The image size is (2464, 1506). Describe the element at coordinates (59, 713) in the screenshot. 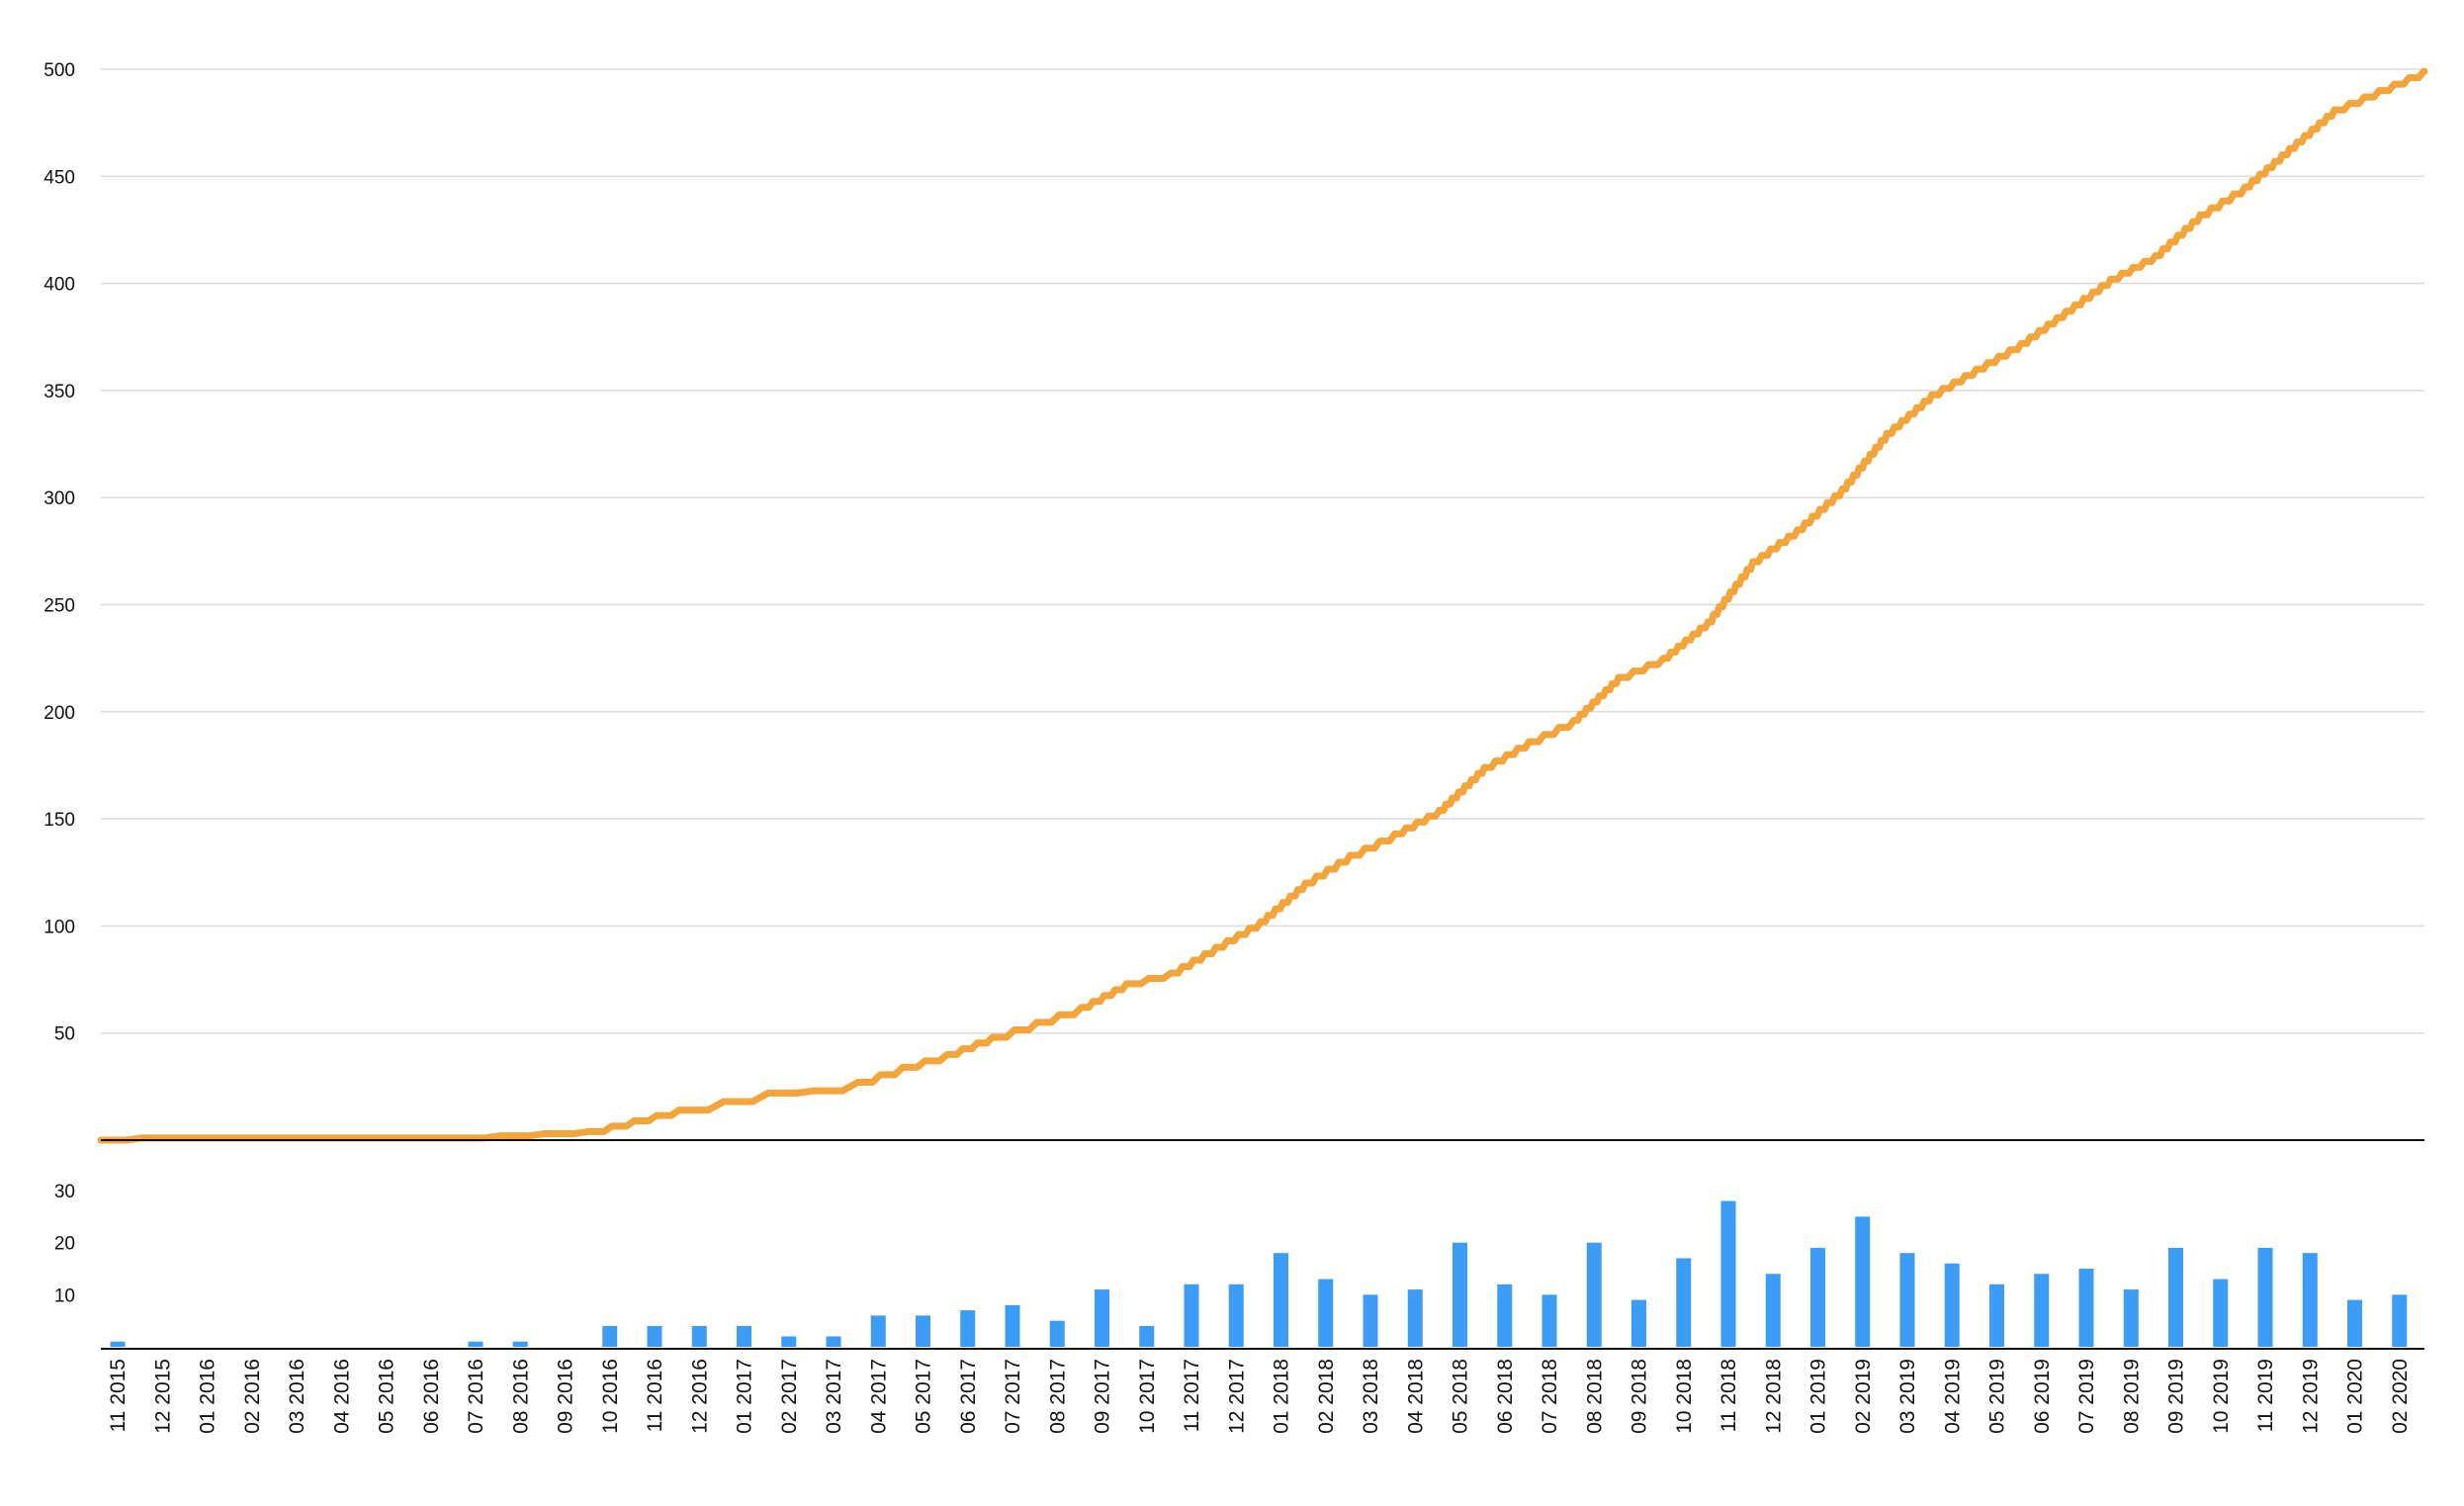

I see `y-tick-label: 200` at that location.